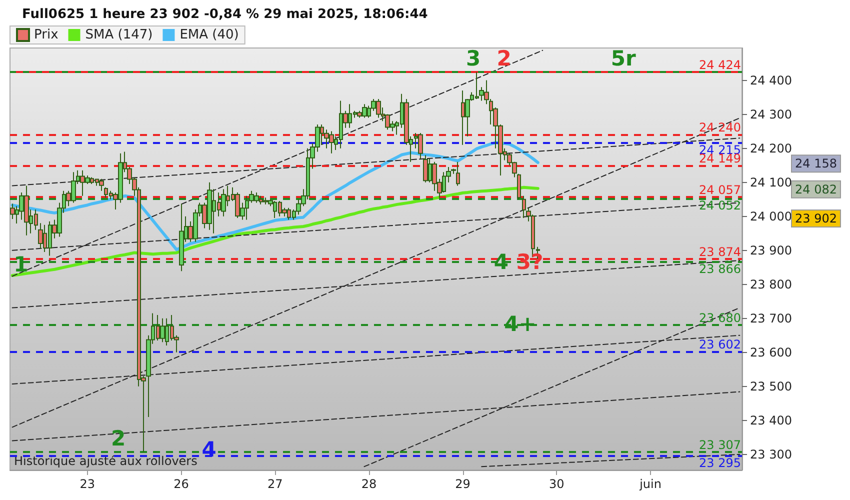 This screenshot has height=500, width=850. Describe the element at coordinates (720, 127) in the screenshot. I see `ref-line-label: 24 240` at that location.